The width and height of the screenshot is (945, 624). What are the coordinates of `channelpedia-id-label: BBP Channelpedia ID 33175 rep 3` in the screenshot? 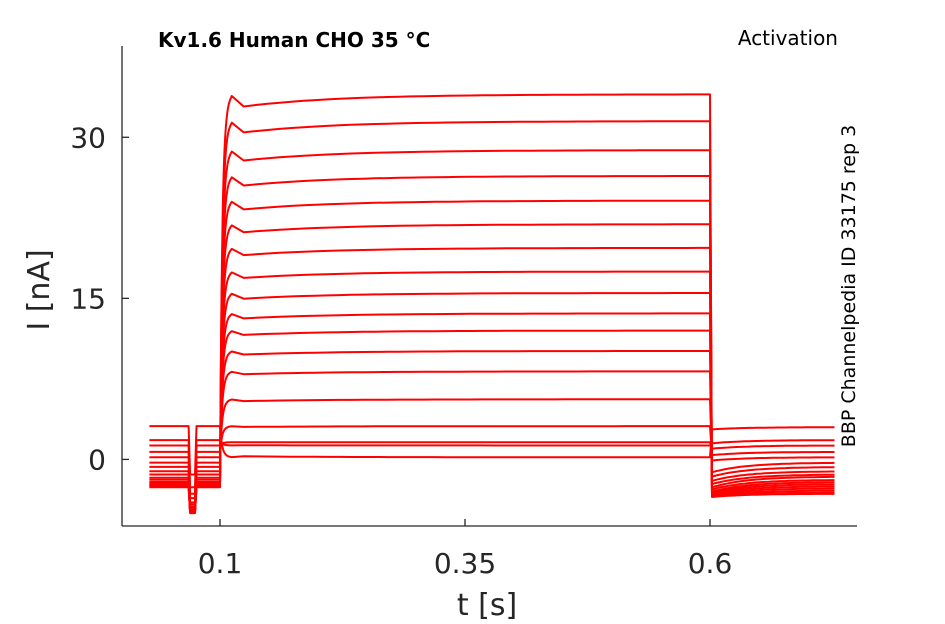 It's located at (849, 286).